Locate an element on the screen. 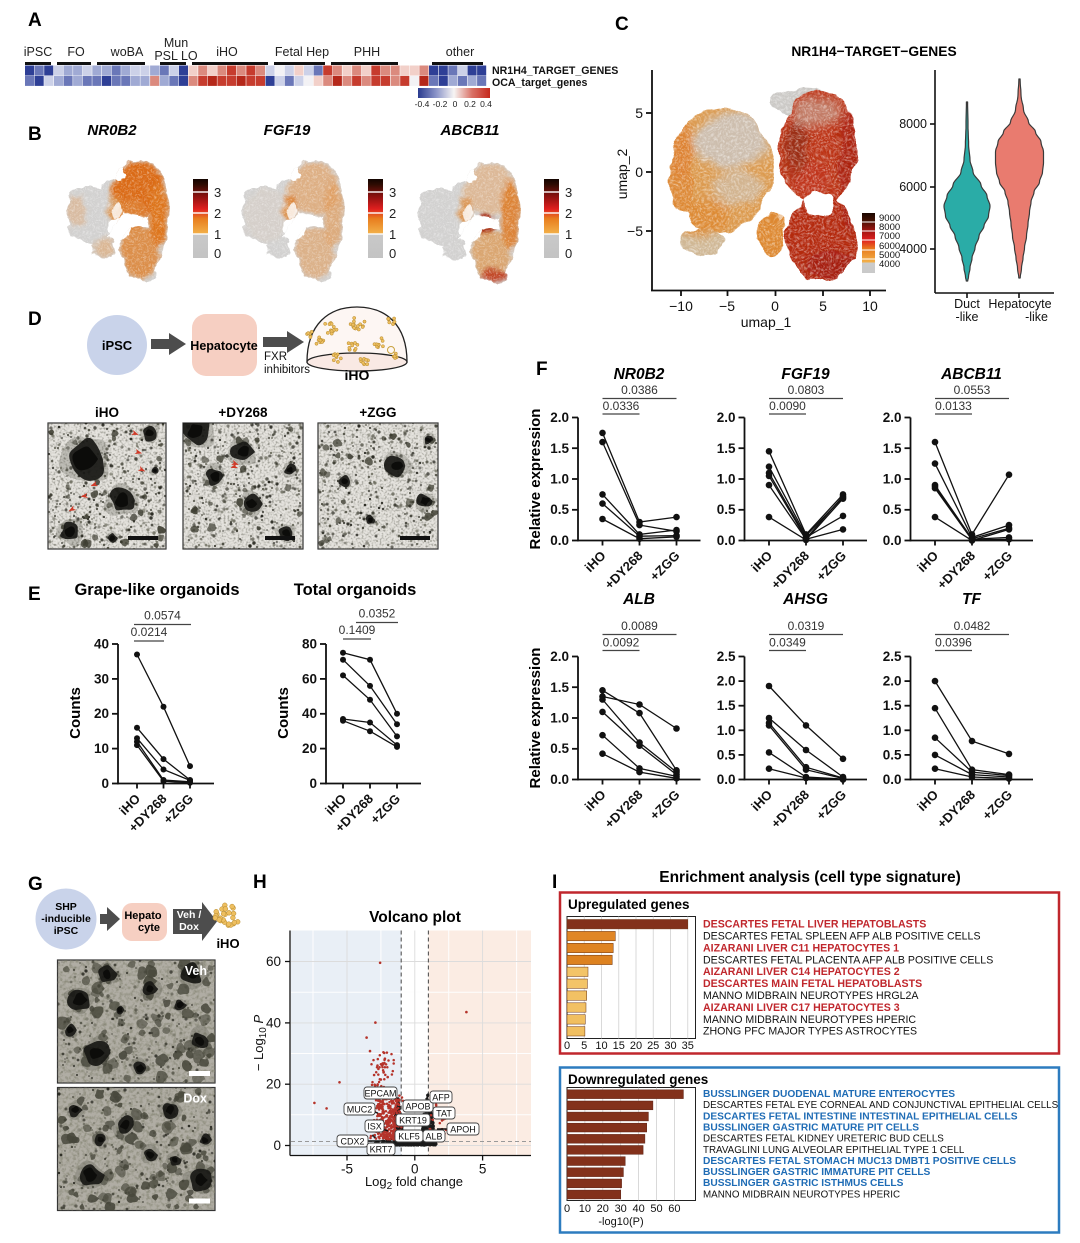 This screenshot has height=1243, width=1080. svg-text: 0.4 is located at coordinates (486, 104).